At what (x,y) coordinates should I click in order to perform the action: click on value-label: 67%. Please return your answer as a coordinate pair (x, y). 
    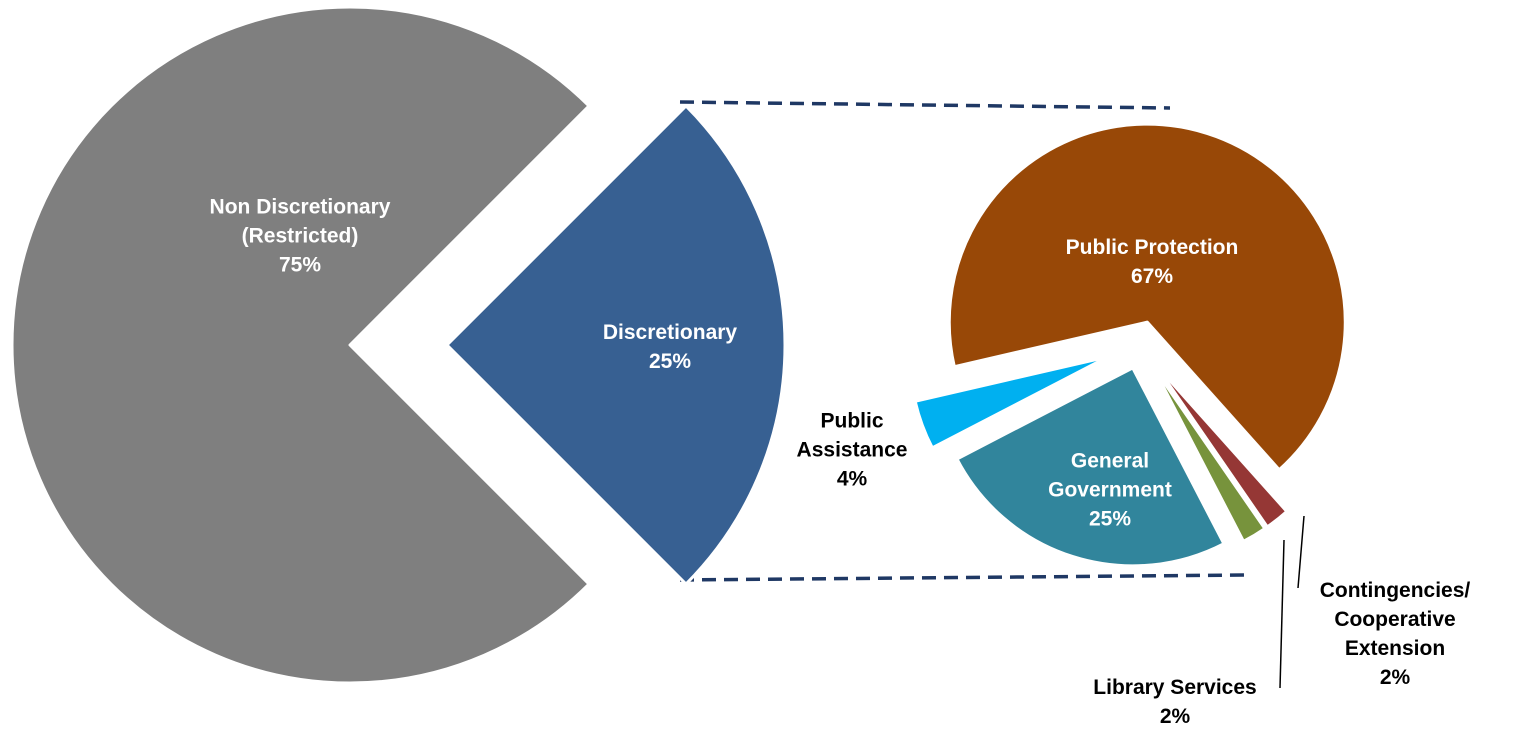
    Looking at the image, I should click on (1152, 276).